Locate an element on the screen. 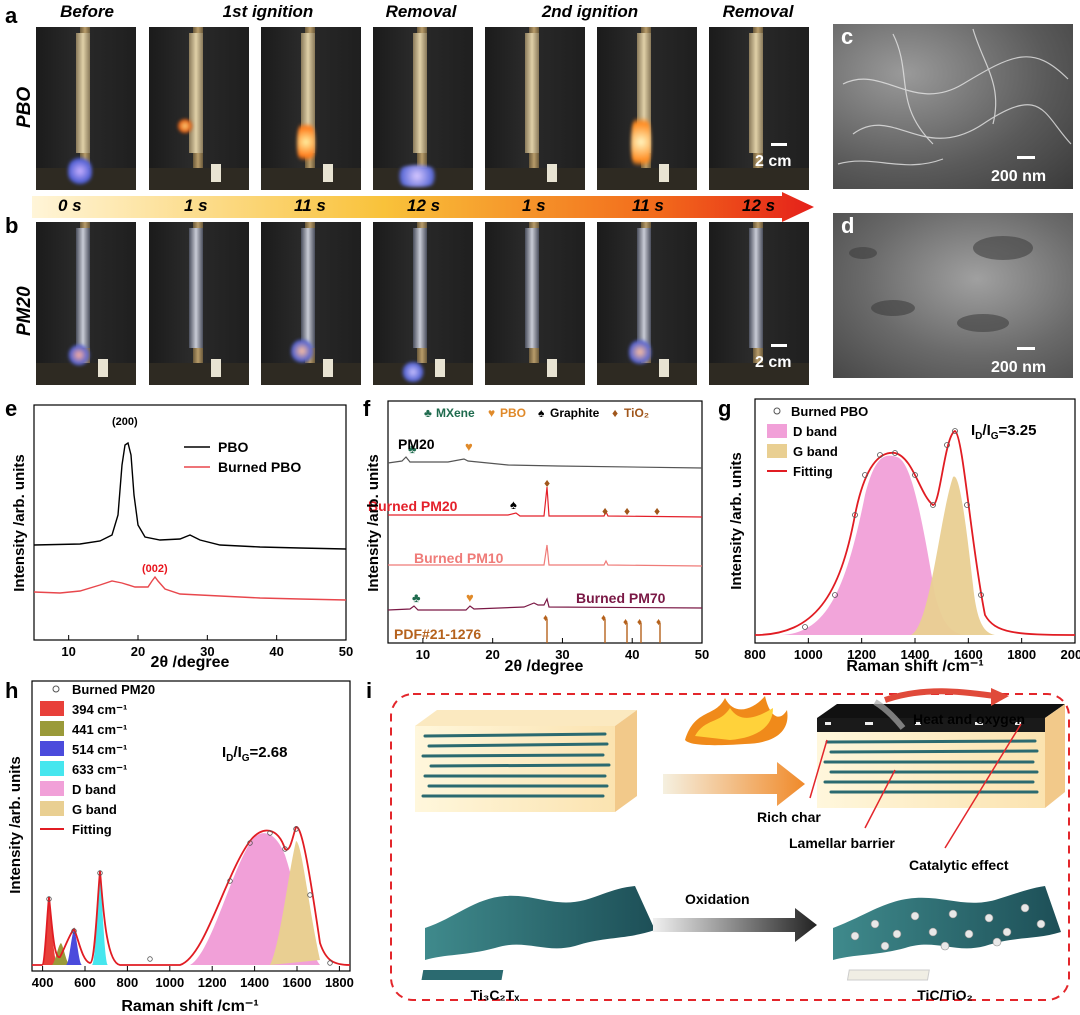 The height and width of the screenshot is (1015, 1080). header-before: Before is located at coordinates (87, 11).